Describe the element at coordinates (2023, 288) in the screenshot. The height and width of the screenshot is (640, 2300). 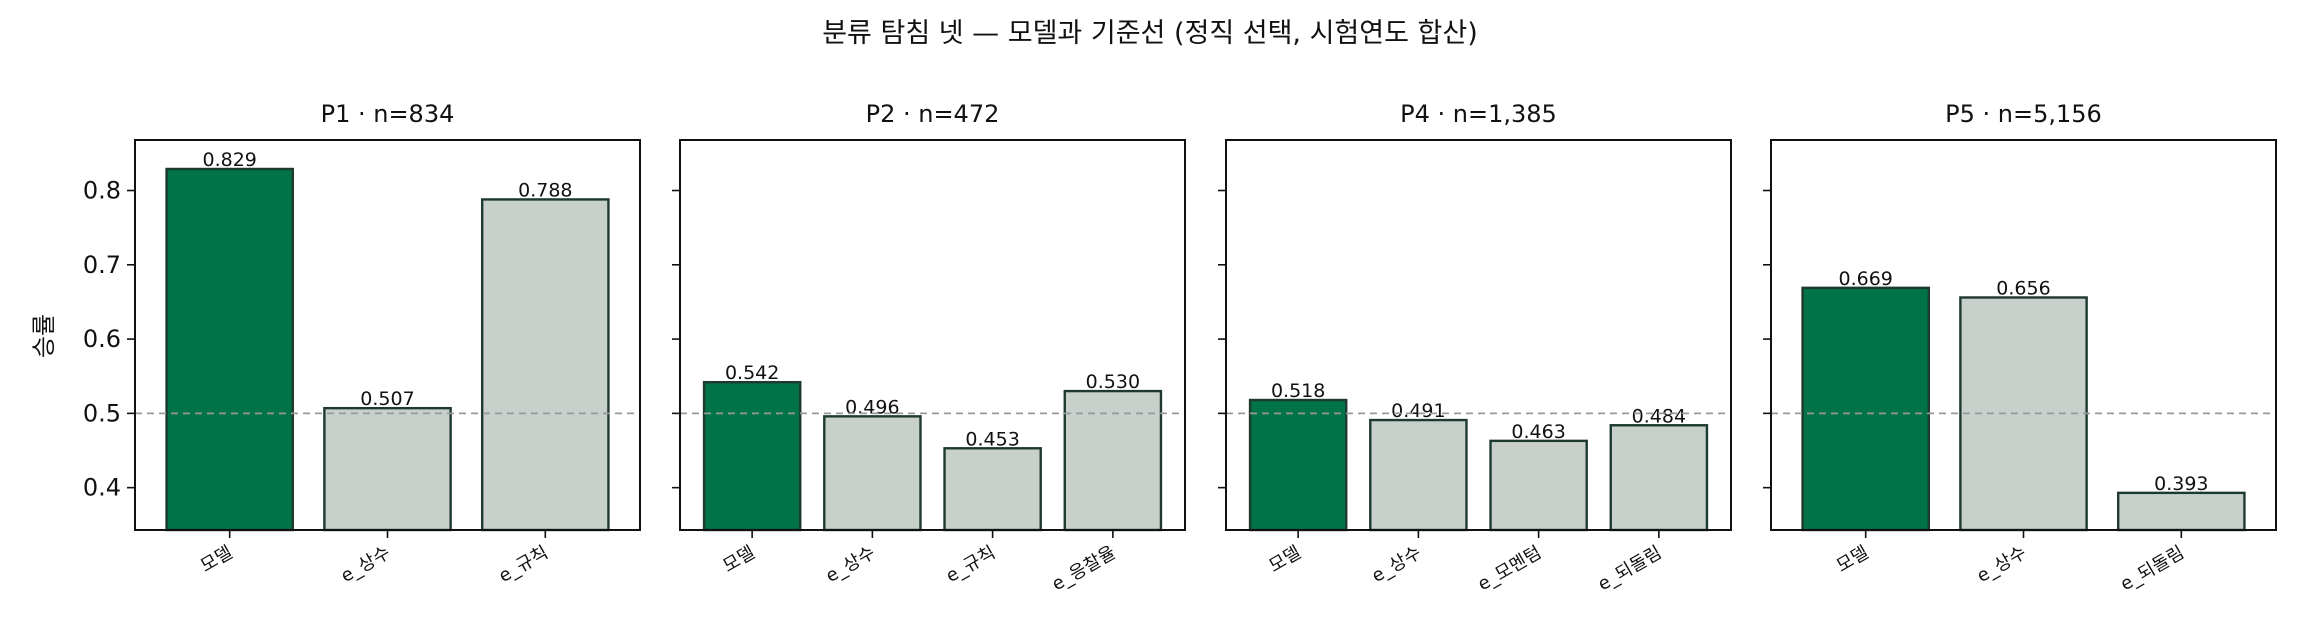
I see `bar-value-label: 0.656` at that location.